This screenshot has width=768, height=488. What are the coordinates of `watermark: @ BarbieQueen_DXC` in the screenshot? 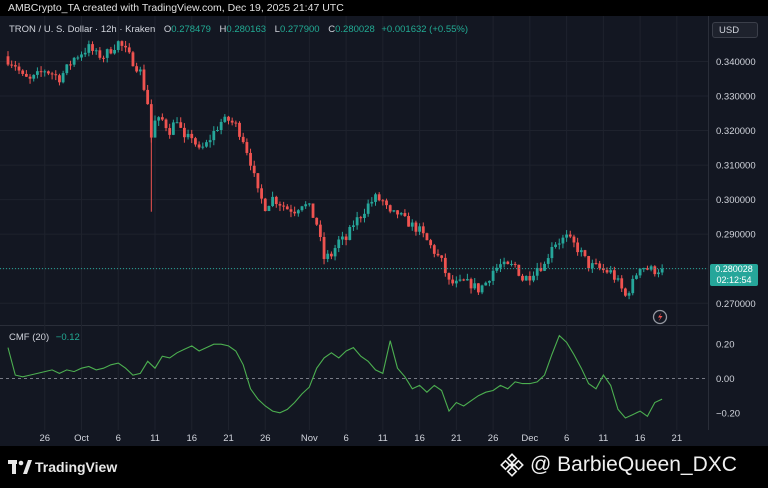 It's located at (618, 465).